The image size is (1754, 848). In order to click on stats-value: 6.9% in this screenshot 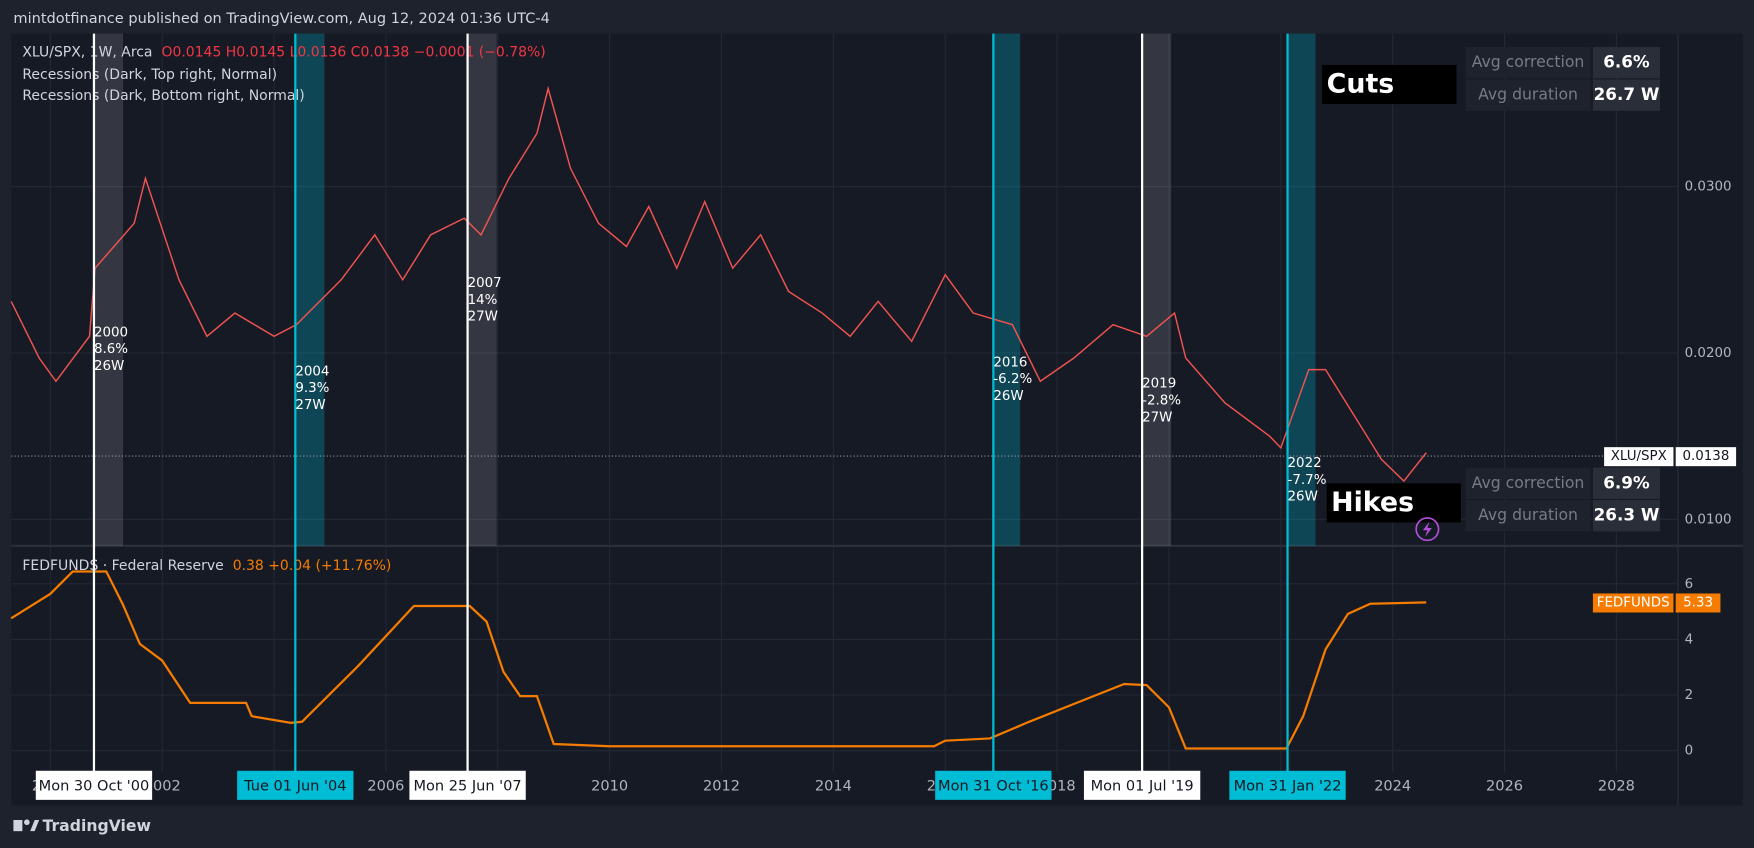, I will do `click(1626, 482)`.